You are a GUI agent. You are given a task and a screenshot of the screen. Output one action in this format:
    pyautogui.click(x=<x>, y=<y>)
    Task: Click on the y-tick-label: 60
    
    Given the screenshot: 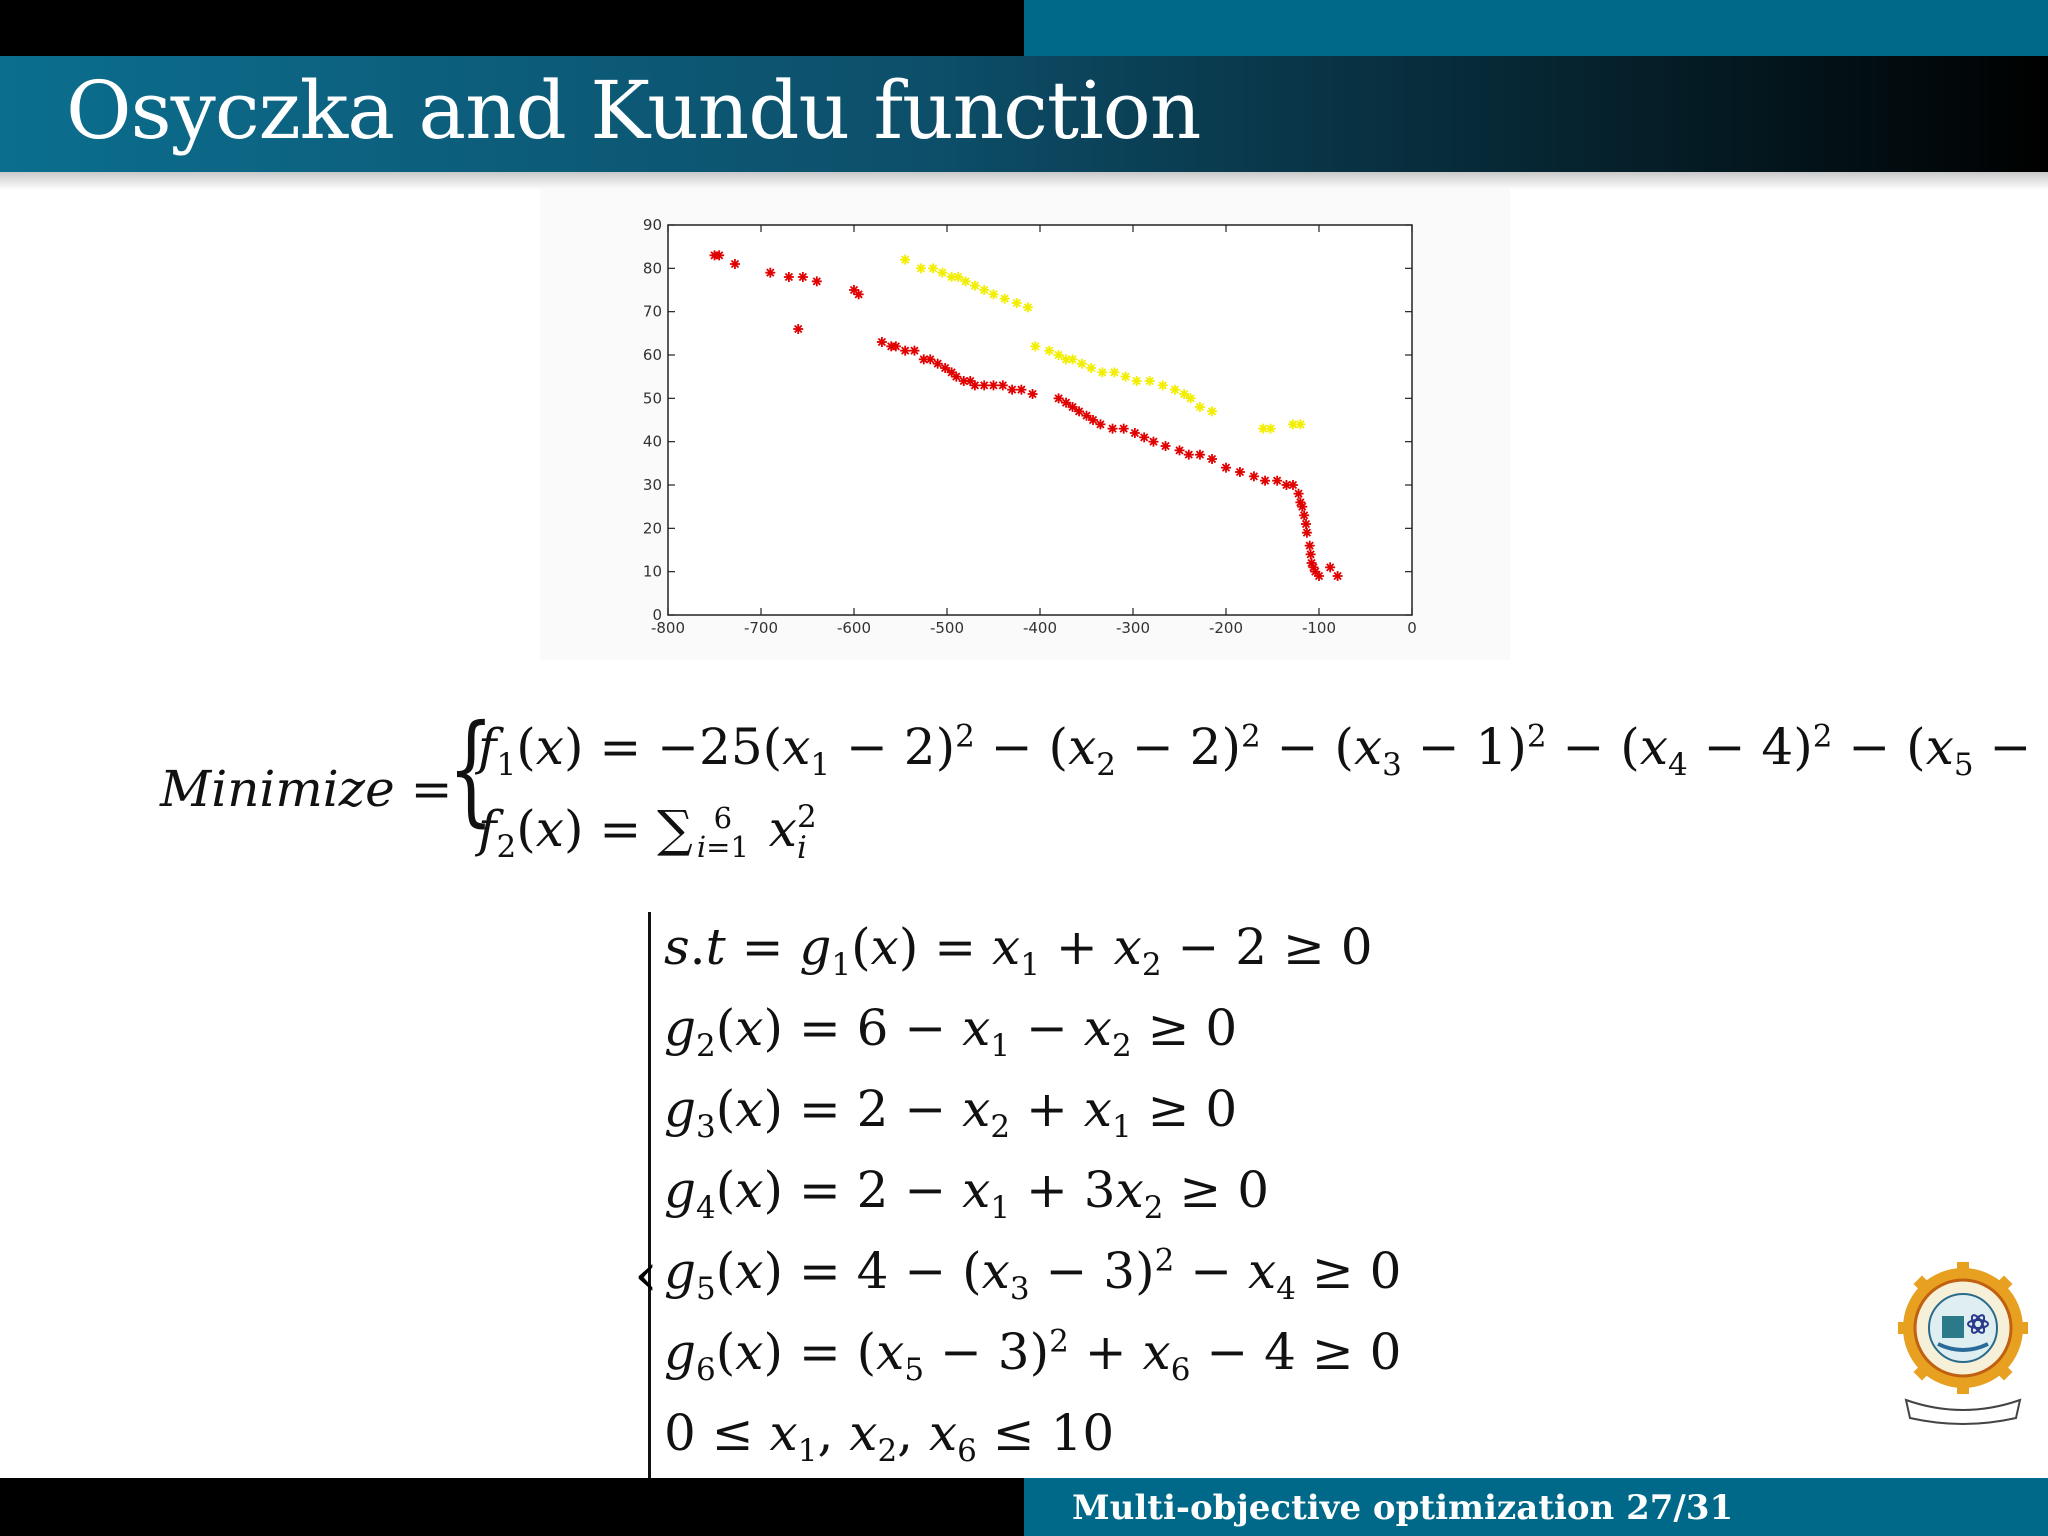 What is the action you would take?
    pyautogui.click(x=652, y=355)
    